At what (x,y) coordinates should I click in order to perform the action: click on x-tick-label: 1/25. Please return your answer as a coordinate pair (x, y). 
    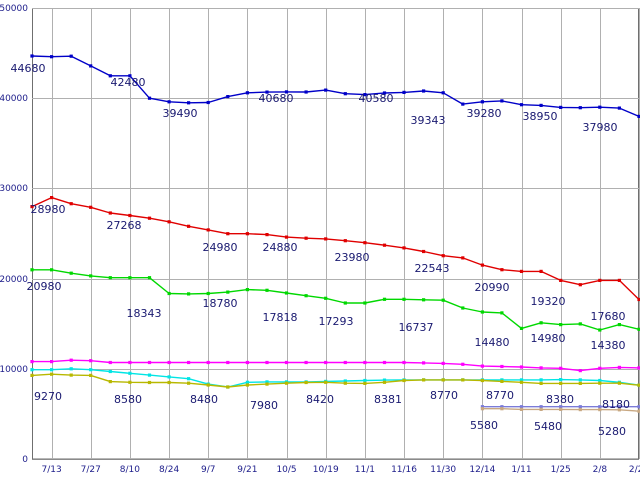
    Looking at the image, I should click on (561, 470).